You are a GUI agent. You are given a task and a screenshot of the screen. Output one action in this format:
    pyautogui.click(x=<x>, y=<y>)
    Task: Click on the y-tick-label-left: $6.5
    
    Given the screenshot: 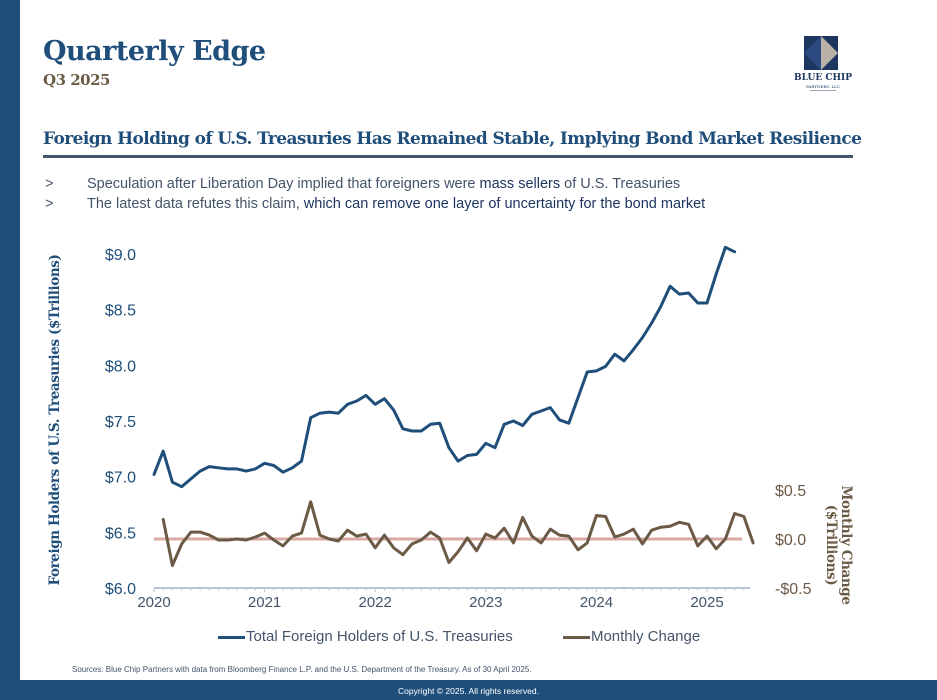 What is the action you would take?
    pyautogui.click(x=120, y=533)
    